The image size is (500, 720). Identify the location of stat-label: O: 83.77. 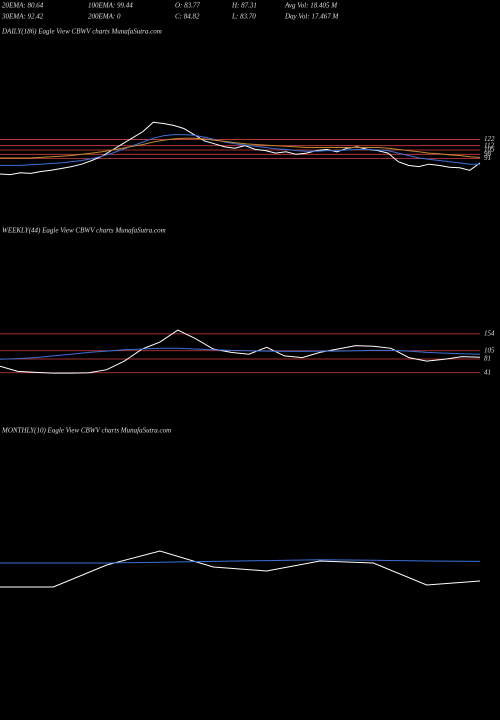
(187, 6).